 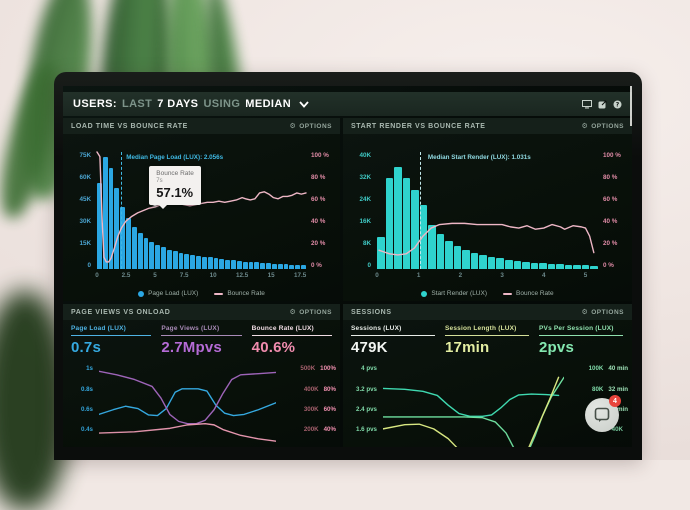 I want to click on x-tick-label: 12.5, so click(x=242, y=275).